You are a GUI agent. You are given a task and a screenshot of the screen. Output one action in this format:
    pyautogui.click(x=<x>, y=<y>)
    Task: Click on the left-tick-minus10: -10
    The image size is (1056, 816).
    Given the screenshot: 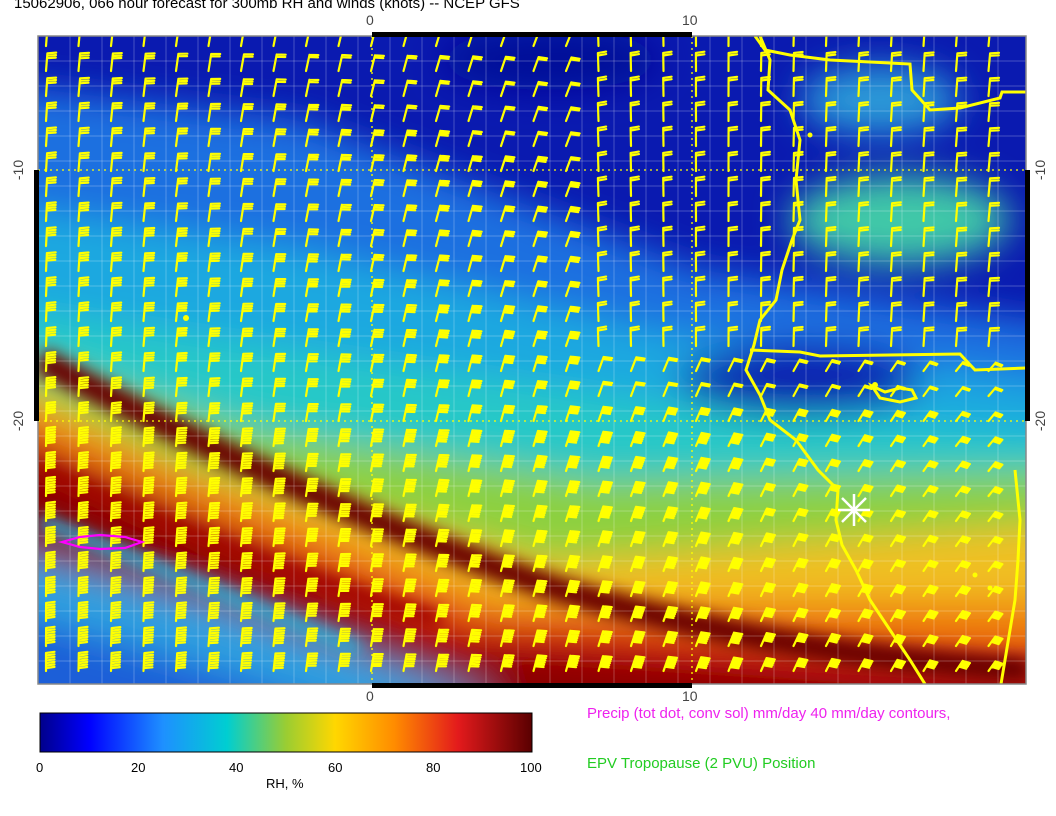 What is the action you would take?
    pyautogui.click(x=18, y=170)
    